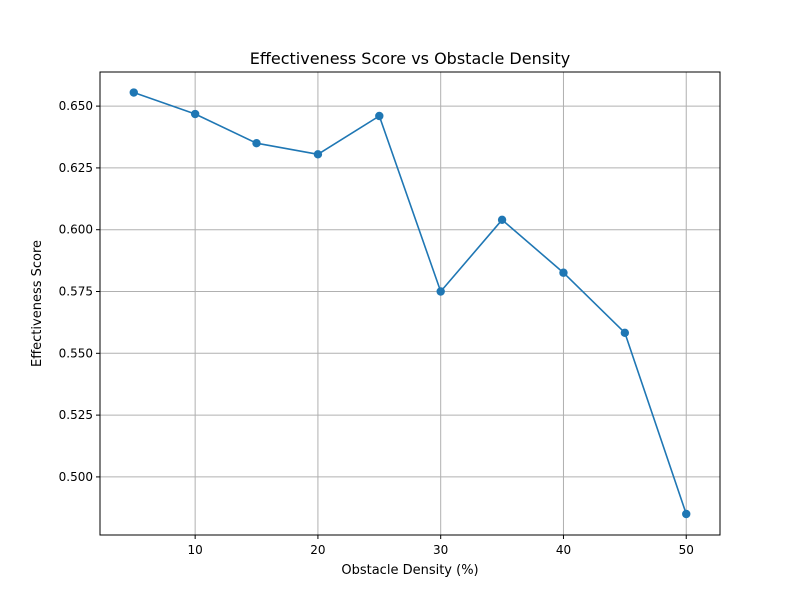 The image size is (800, 600). I want to click on y-tick-label: 0.600, so click(76, 230).